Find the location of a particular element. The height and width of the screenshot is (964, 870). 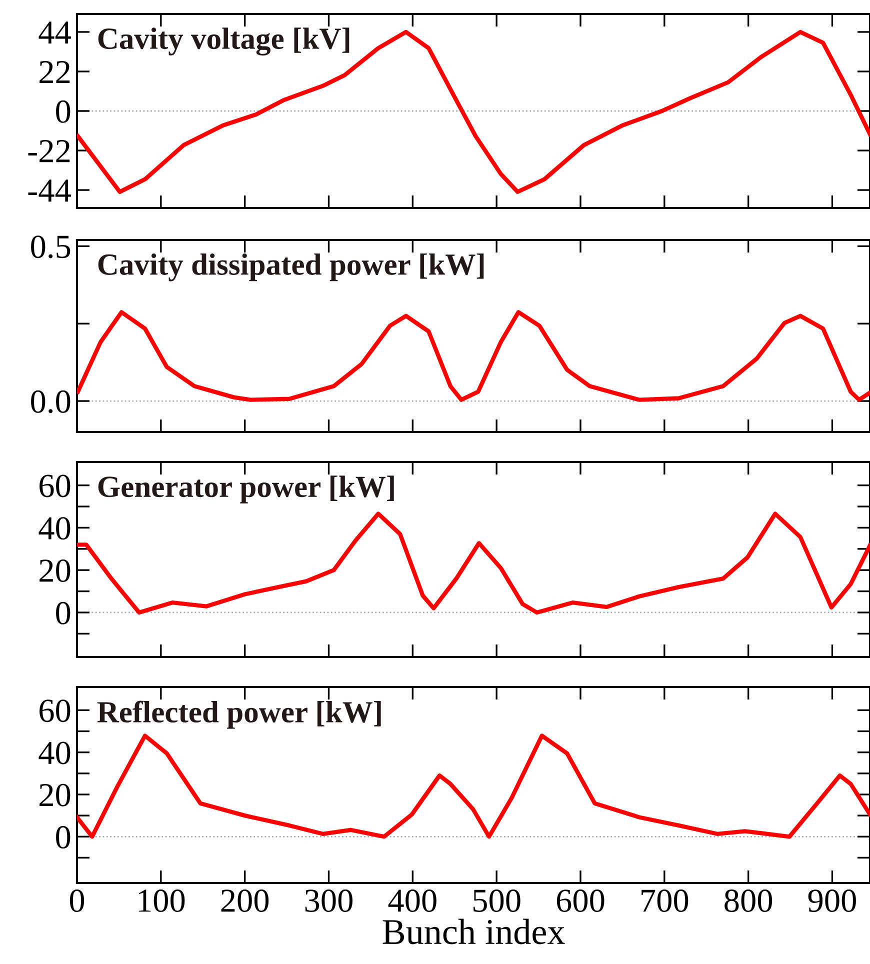

chart-title: Cavity voltage [kV] is located at coordinates (224, 42).